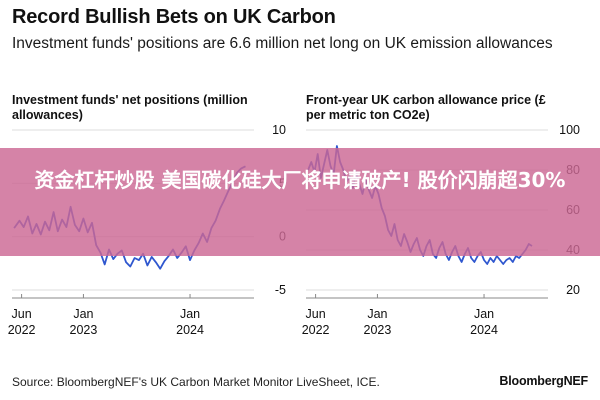  What do you see at coordinates (484, 330) in the screenshot?
I see `right-chart-xtick-year: 2024` at bounding box center [484, 330].